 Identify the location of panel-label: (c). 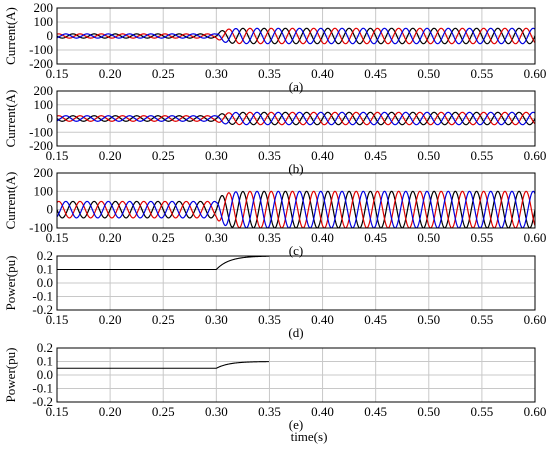
(296, 250).